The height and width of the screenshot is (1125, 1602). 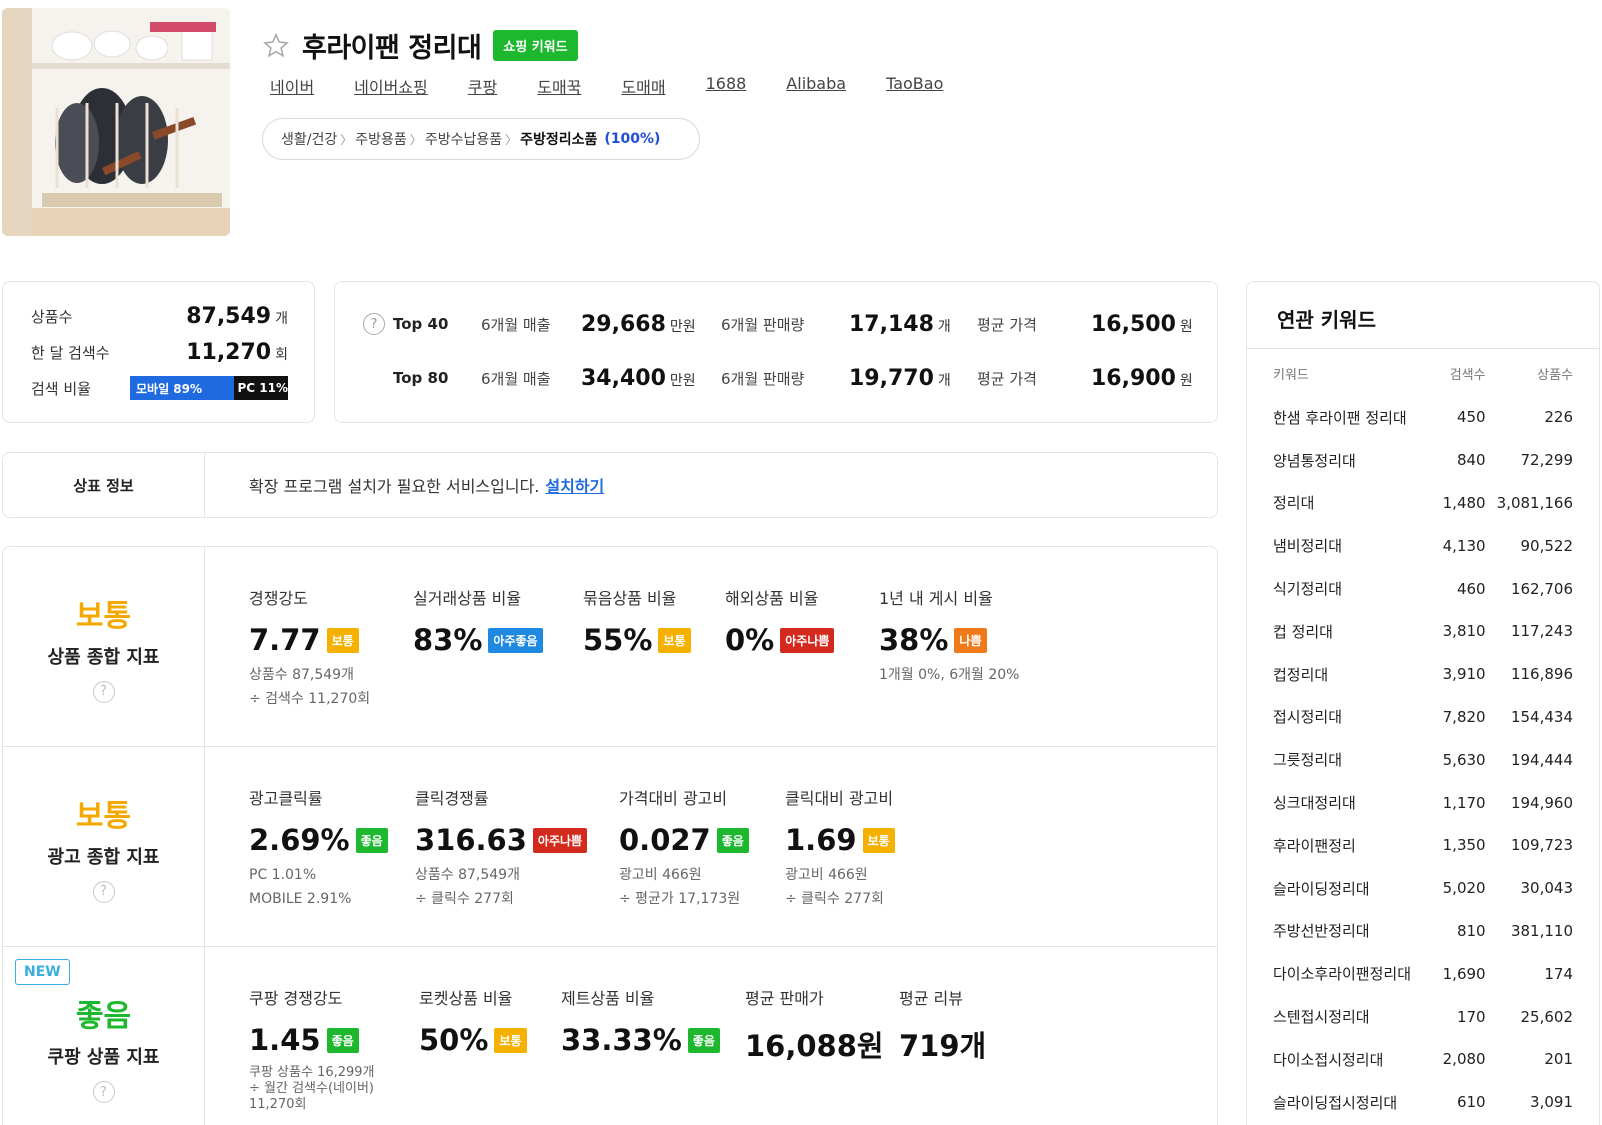 What do you see at coordinates (816, 83) in the screenshot?
I see `link-alibaba: Alibaba` at bounding box center [816, 83].